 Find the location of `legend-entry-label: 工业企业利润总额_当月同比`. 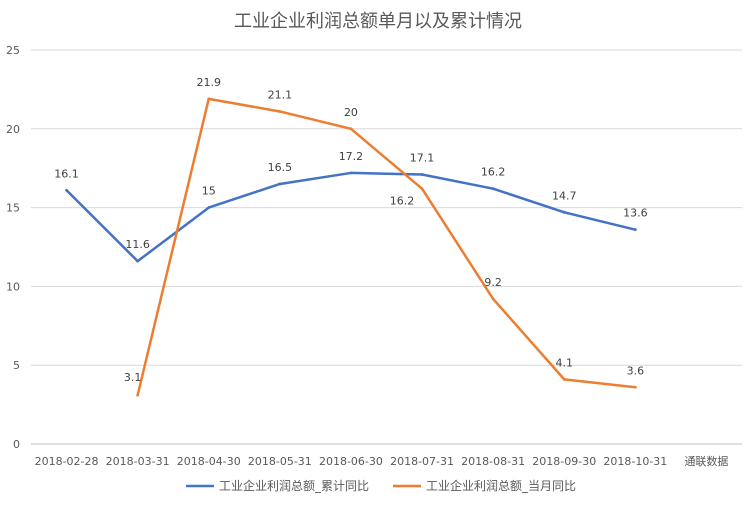

legend-entry-label: 工业企业利润总额_当月同比 is located at coordinates (501, 485).